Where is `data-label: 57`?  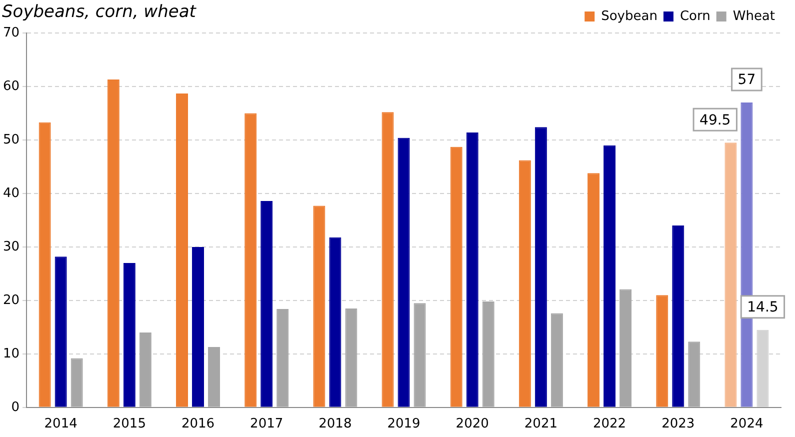
data-label: 57 is located at coordinates (747, 80).